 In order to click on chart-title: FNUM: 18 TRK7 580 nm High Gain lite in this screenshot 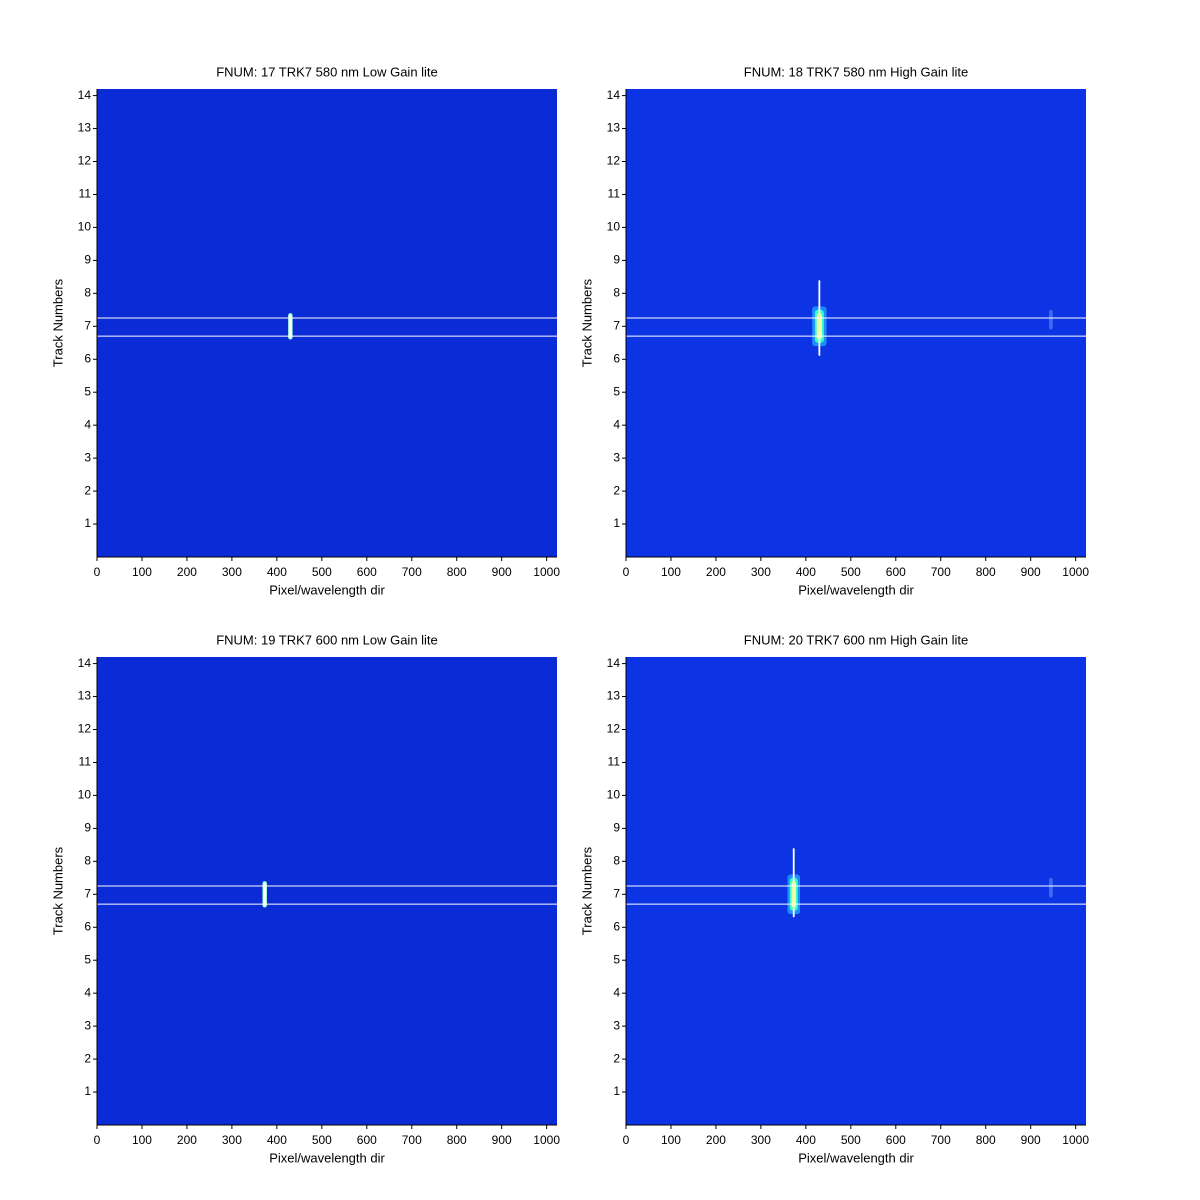, I will do `click(856, 71)`.